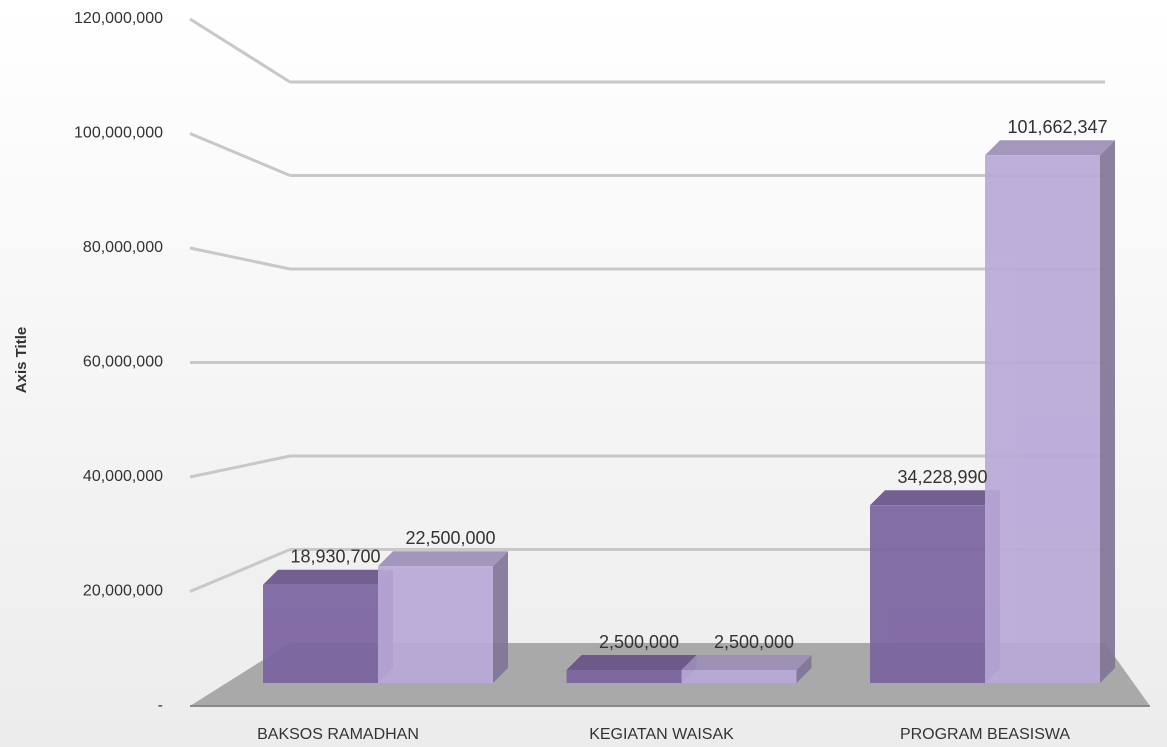 This screenshot has width=1167, height=747. Describe the element at coordinates (118, 133) in the screenshot. I see `y-tick-label: 100,000,000` at that location.